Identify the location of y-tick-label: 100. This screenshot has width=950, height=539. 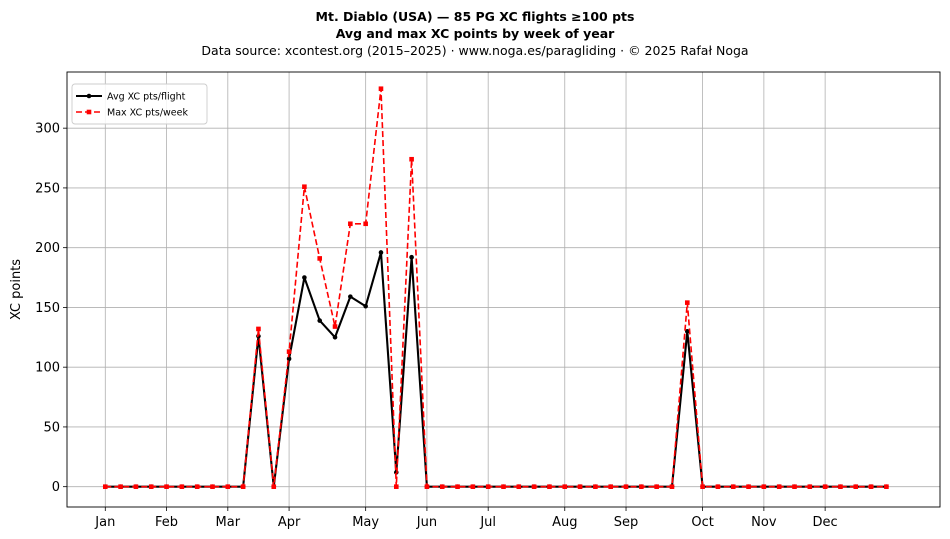
(47, 368).